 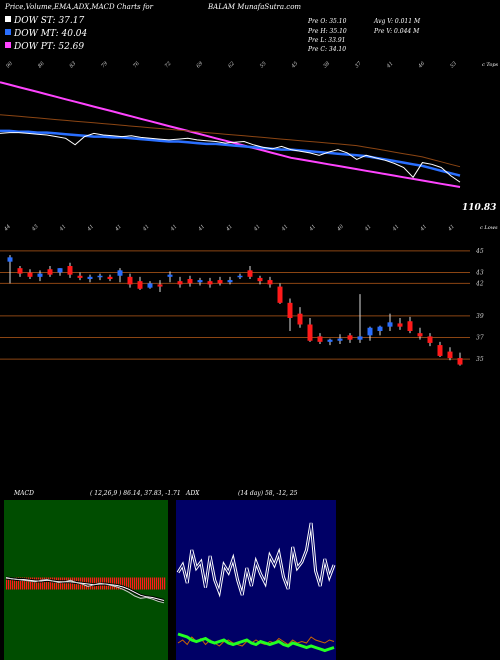 I want to click on ema-top-ticks: 90 86 83 79 76 72 69 62 55 45 38 37 41 46 53, so click(x=231, y=65).